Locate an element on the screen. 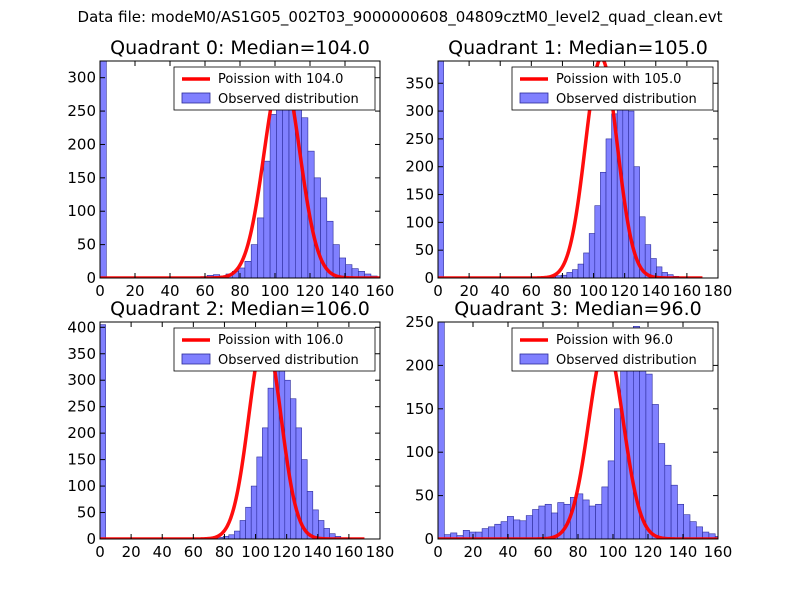 This screenshot has height=600, width=800. x-tick-label: 140 is located at coordinates (345, 291).